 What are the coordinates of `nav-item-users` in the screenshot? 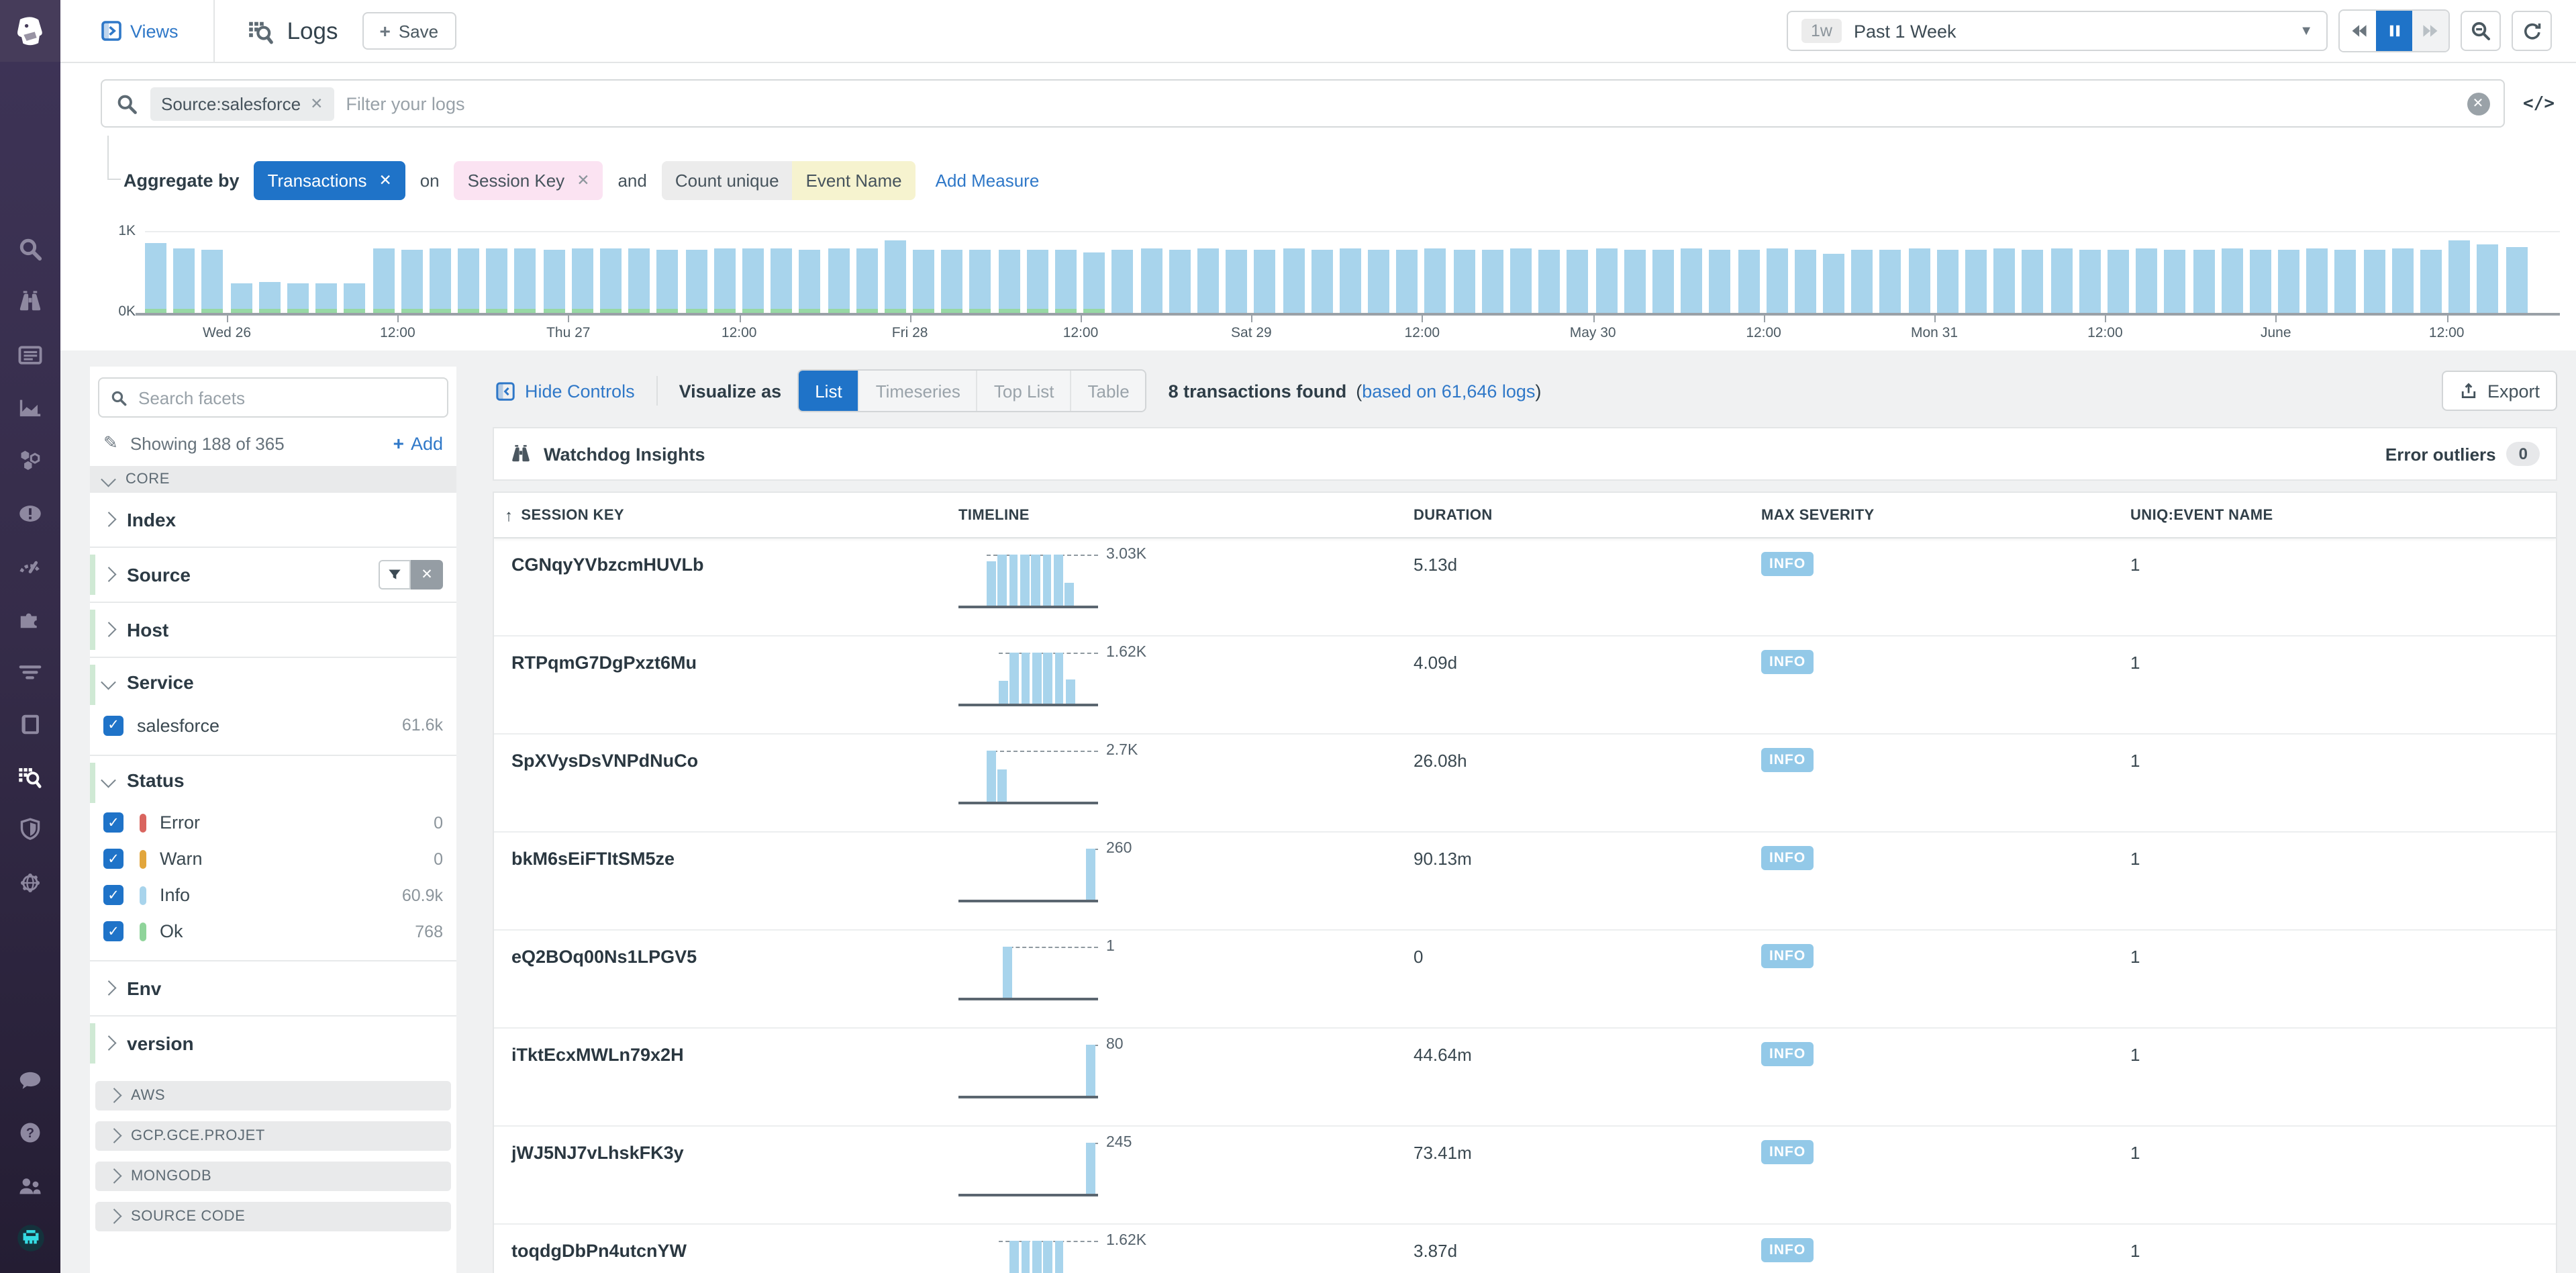 It's located at (30, 1186).